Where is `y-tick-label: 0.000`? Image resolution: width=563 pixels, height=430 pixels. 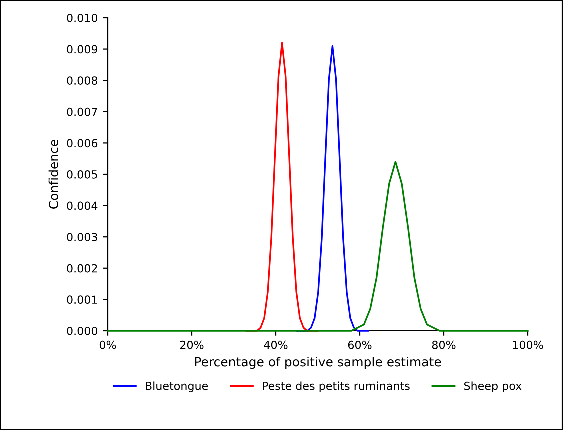
y-tick-label: 0.000 is located at coordinates (82, 331).